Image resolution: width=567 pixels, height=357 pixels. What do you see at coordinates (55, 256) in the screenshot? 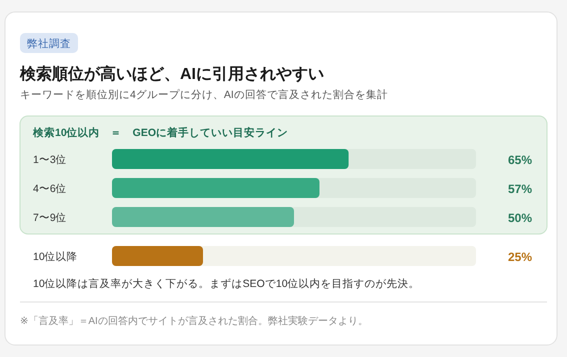
I see `y-tick-label: 10位以降` at bounding box center [55, 256].